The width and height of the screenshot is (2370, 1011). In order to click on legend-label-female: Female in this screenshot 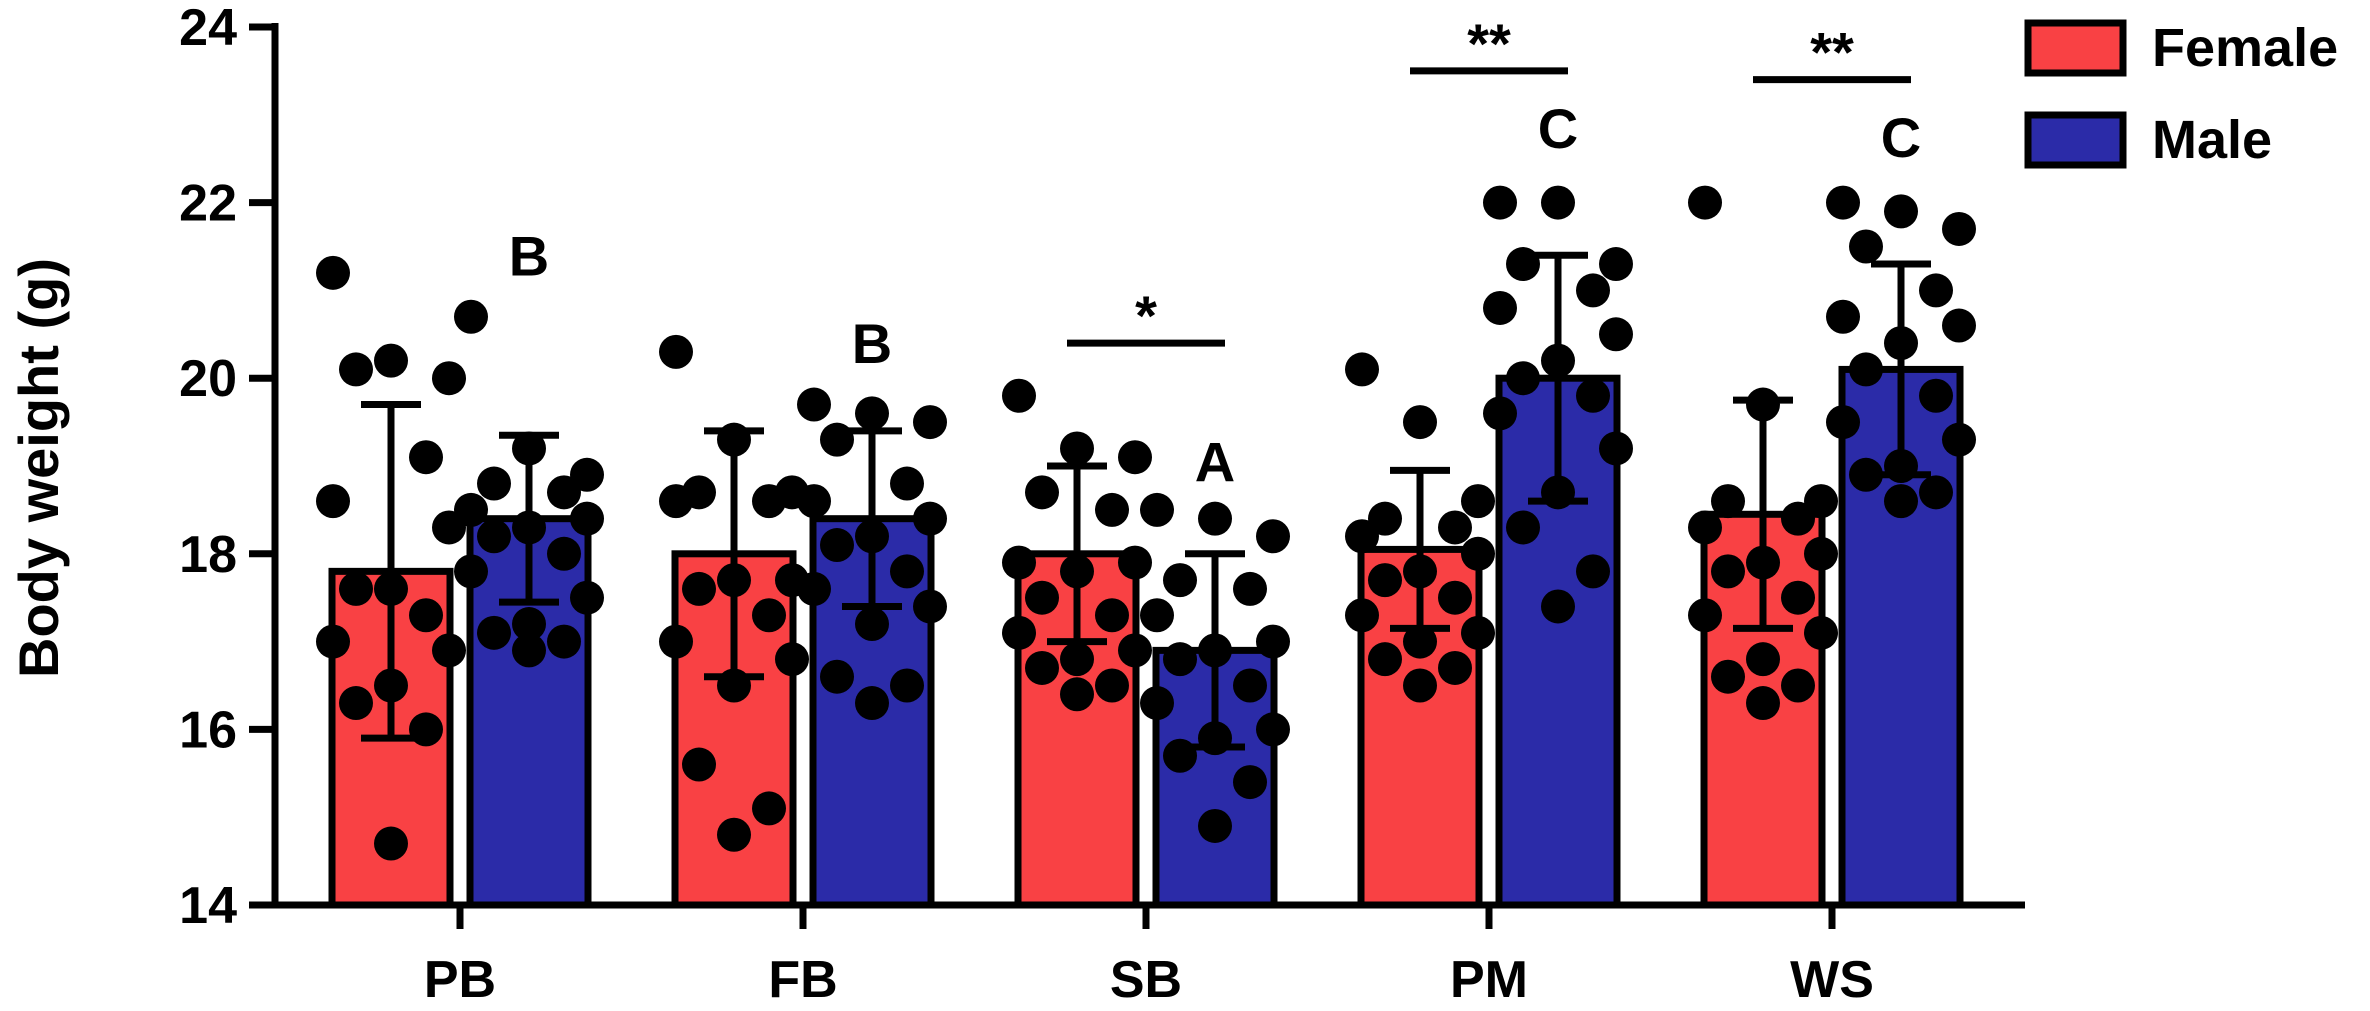, I will do `click(2245, 48)`.